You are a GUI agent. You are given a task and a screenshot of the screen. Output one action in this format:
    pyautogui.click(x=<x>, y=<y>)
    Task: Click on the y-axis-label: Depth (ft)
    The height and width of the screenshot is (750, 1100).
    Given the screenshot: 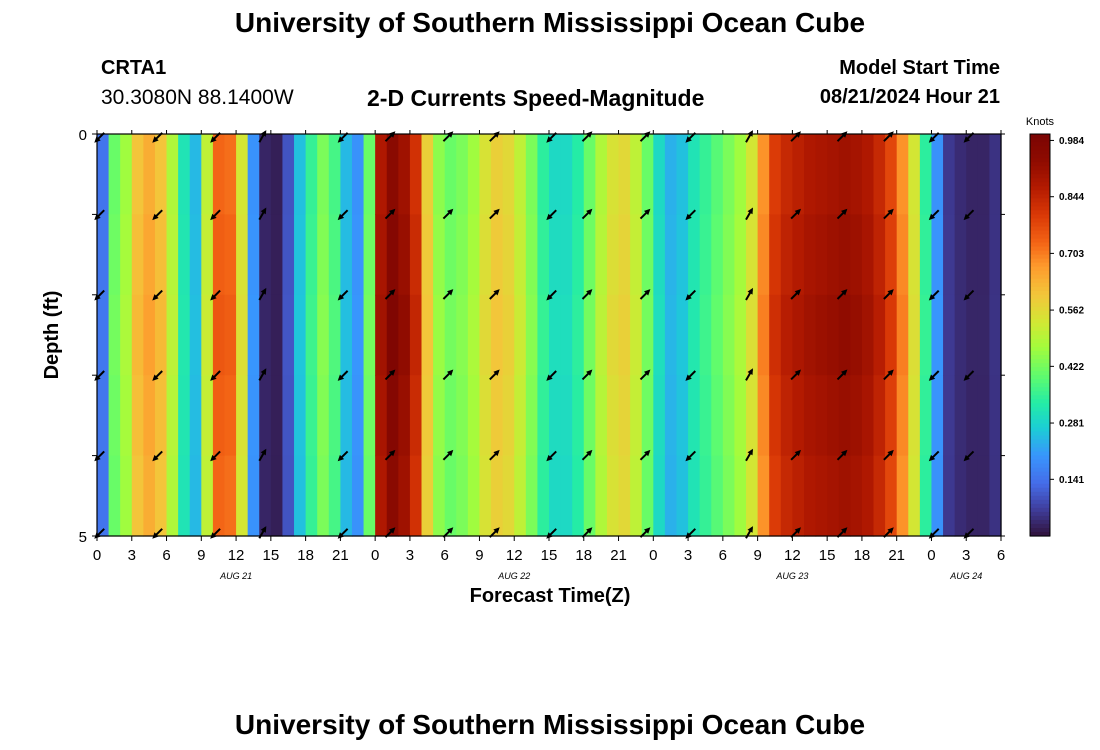 What is the action you would take?
    pyautogui.click(x=52, y=335)
    